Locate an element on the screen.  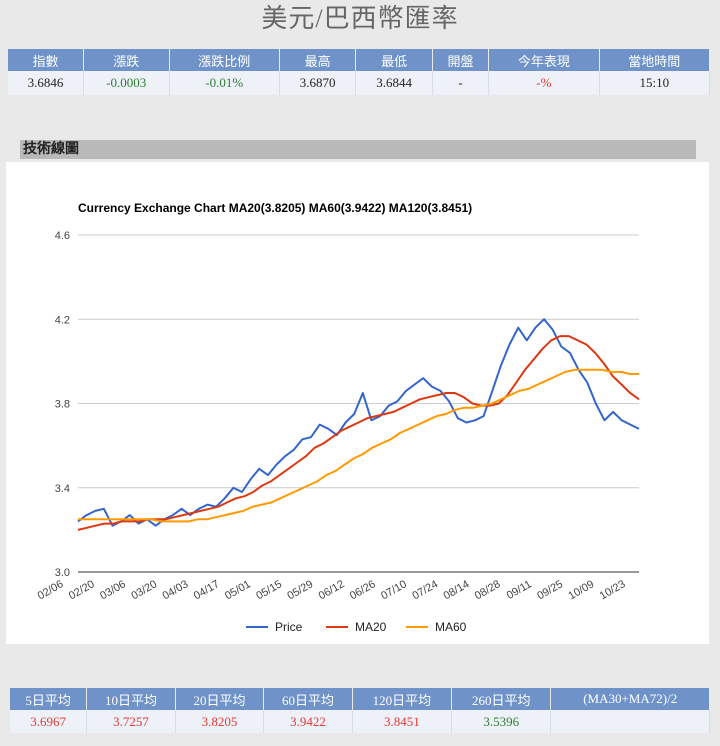
quote-change-pct-value: -0.01% is located at coordinates (224, 83).